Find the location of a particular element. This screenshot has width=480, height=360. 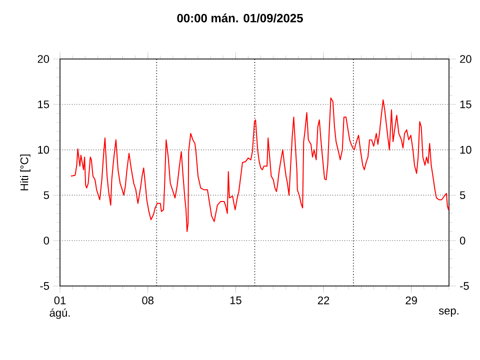

x-tick-label: 08 is located at coordinates (148, 300).